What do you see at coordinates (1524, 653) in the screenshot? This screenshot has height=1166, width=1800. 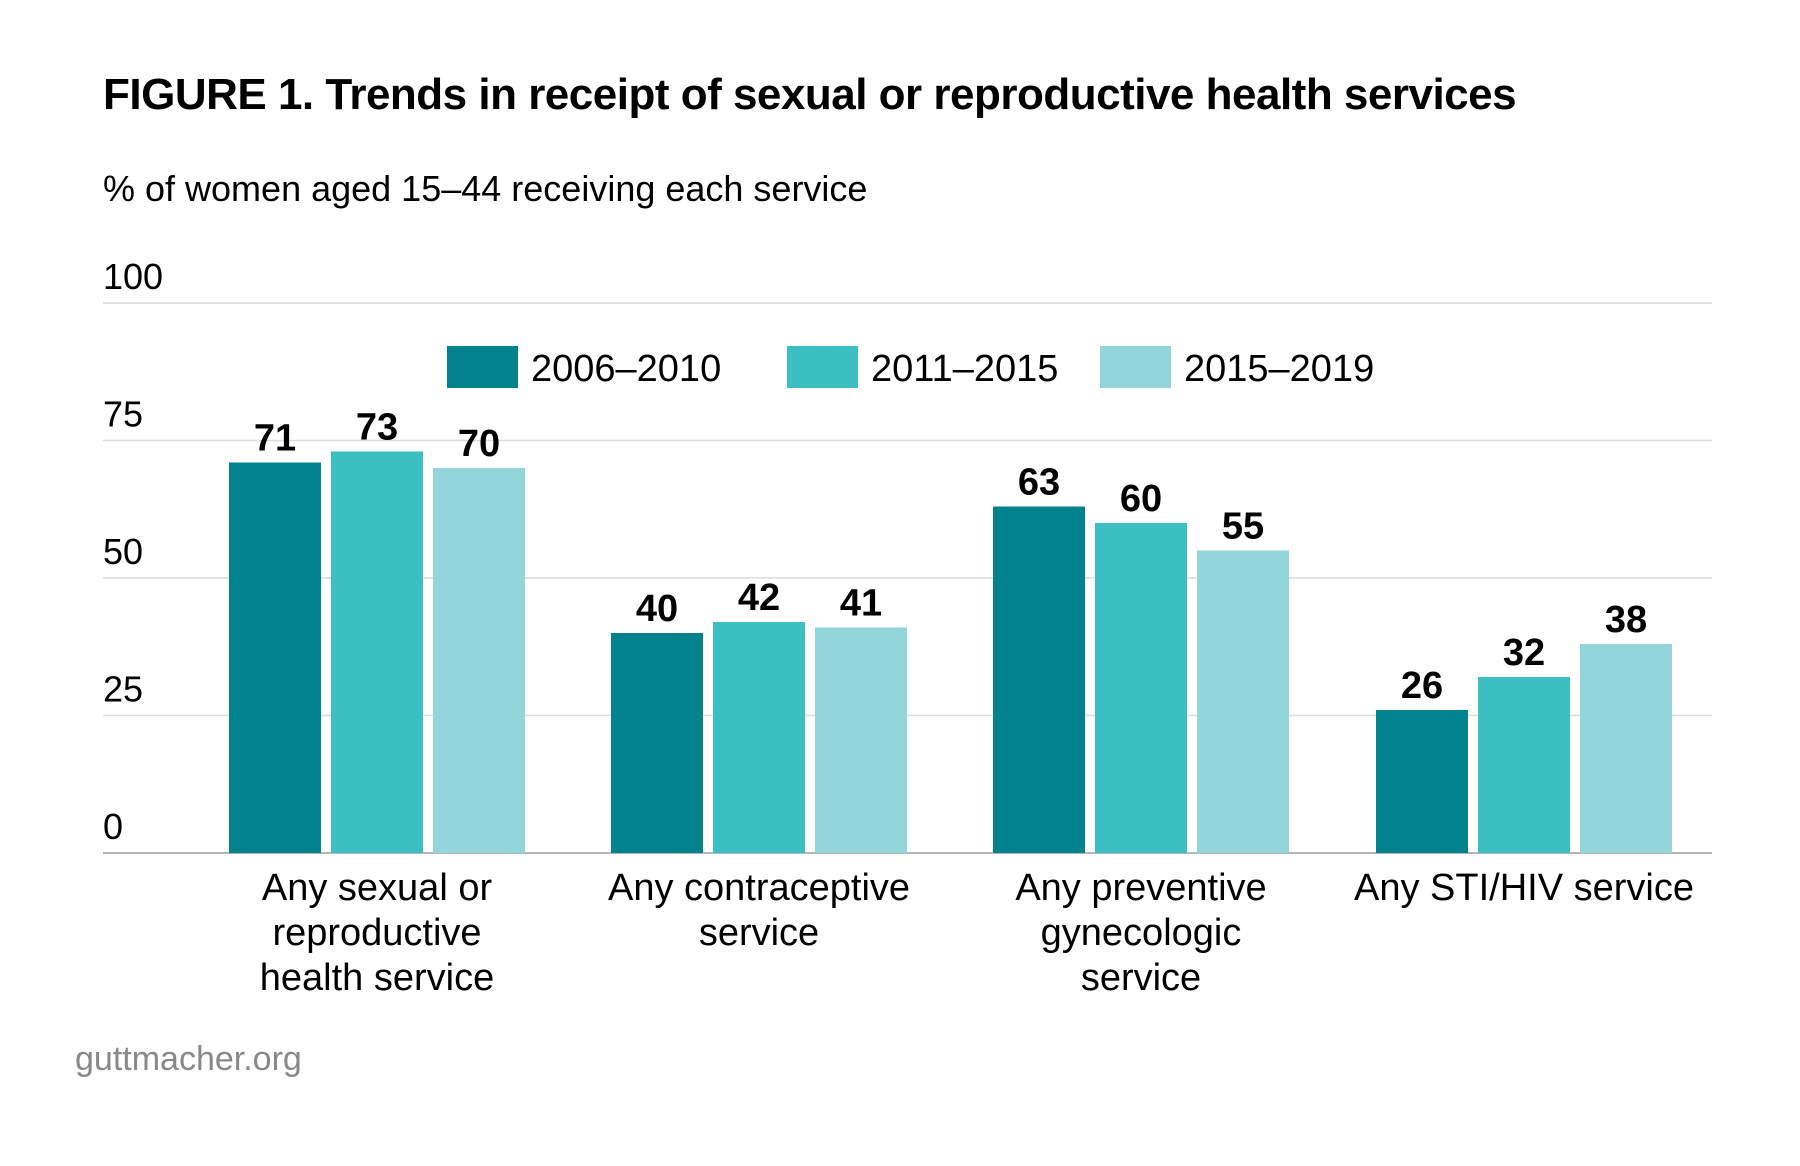 I see `data-label: 32` at bounding box center [1524, 653].